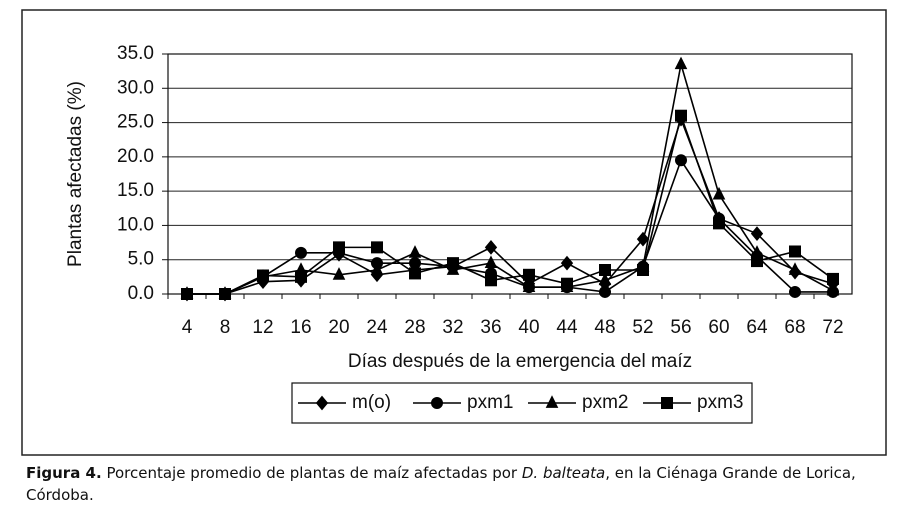 This screenshot has height=520, width=900. I want to click on x-tick-label: 60, so click(718, 327).